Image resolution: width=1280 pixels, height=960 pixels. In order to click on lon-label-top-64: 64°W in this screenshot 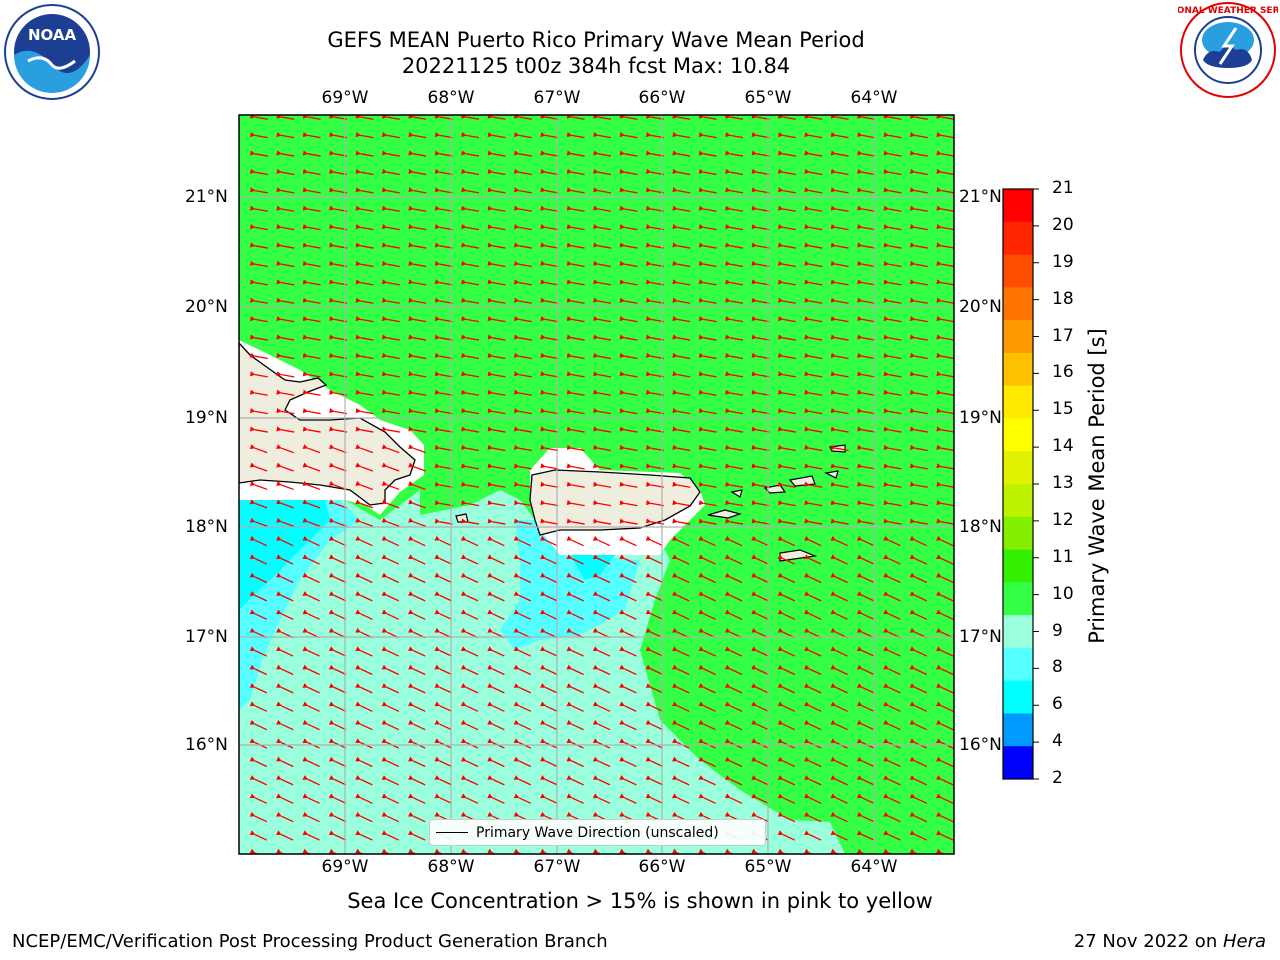, I will do `click(874, 98)`.